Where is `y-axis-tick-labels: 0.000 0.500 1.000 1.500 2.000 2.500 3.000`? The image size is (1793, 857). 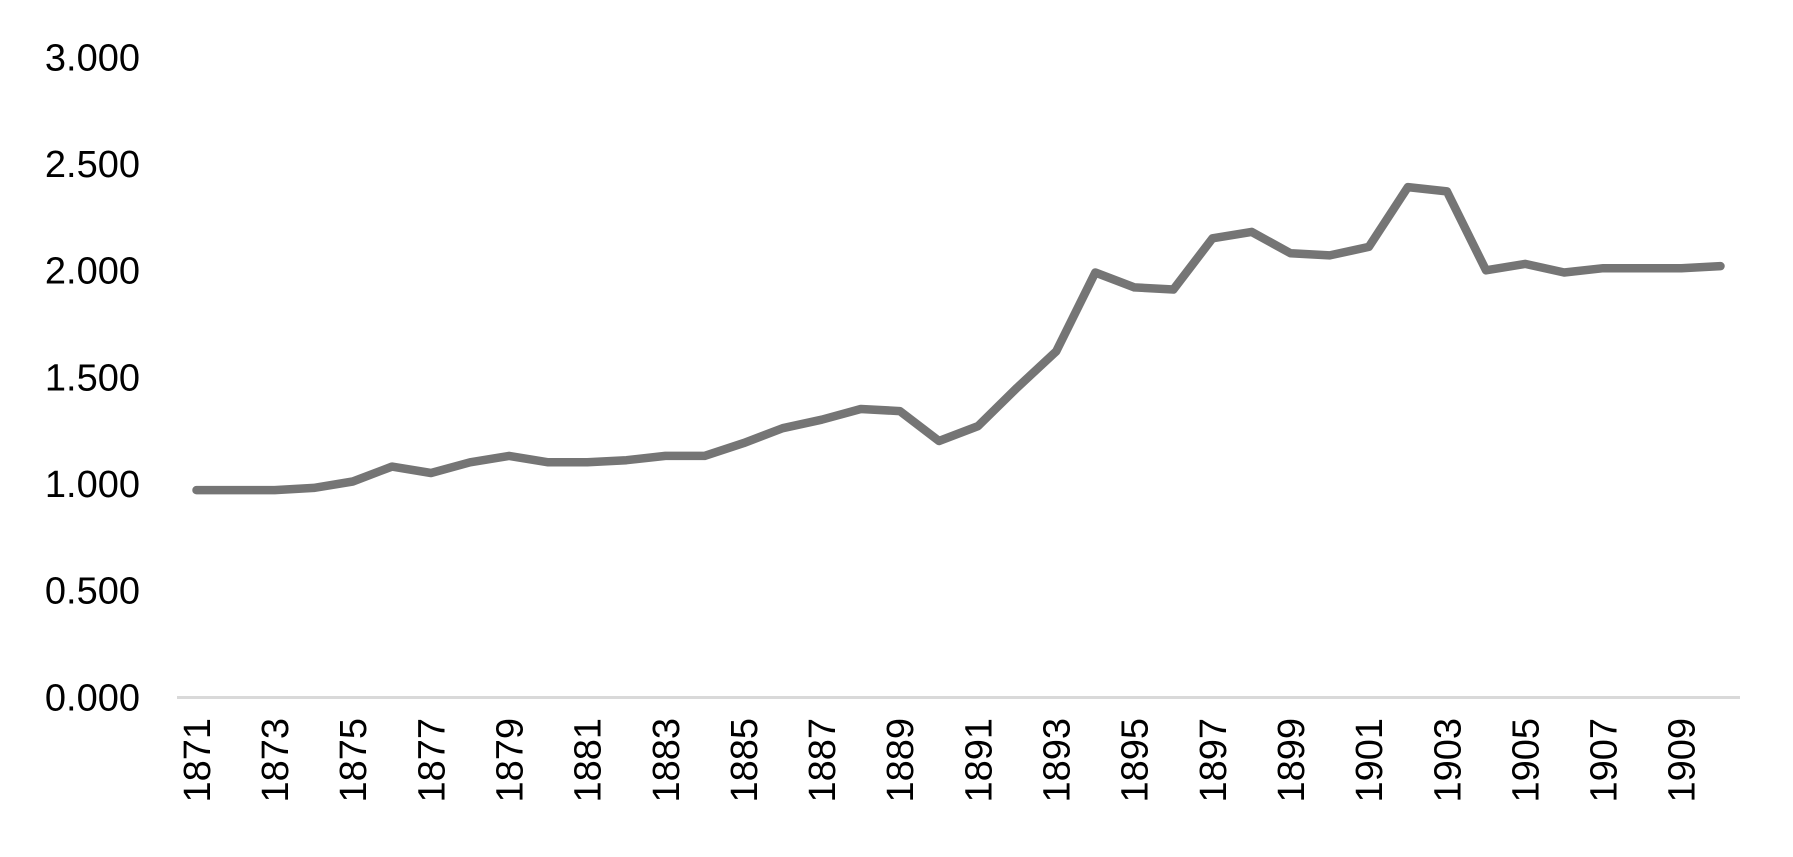
y-axis-tick-labels: 0.000 0.500 1.000 1.500 2.000 2.500 3.000 is located at coordinates (92, 378).